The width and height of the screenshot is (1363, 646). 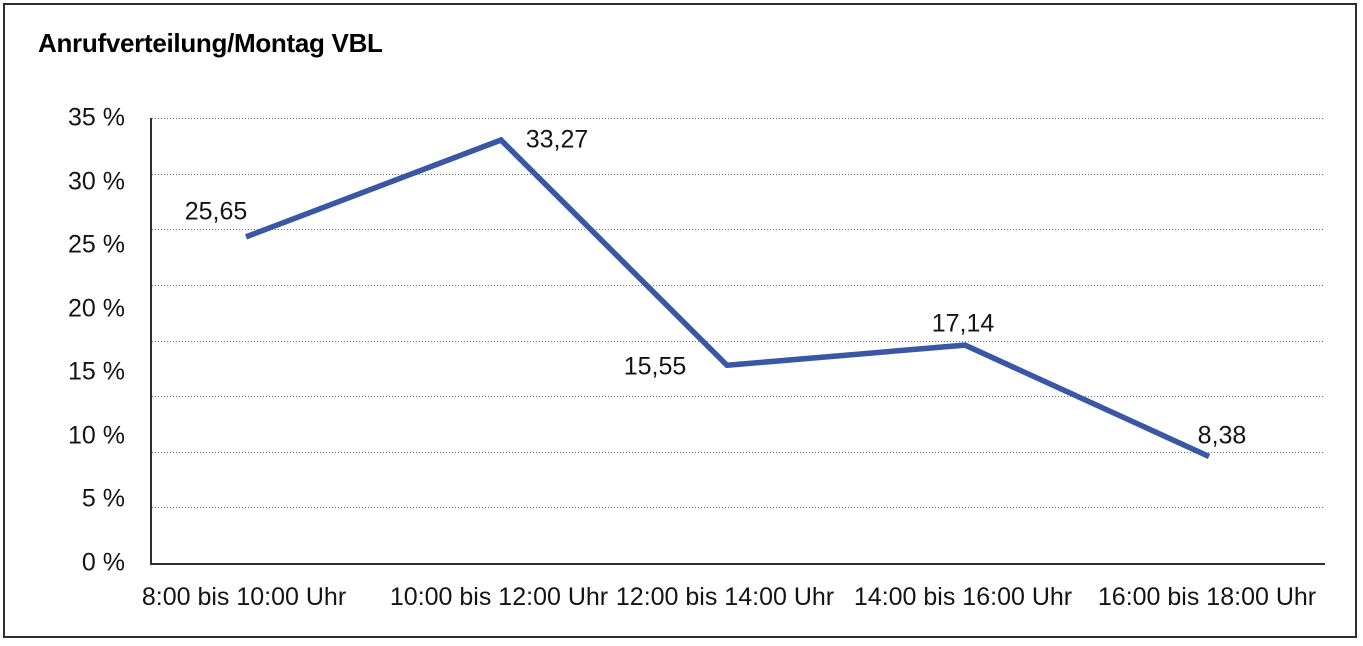 I want to click on x-category-label: 8:00 bis 10:00 Uhr, so click(x=244, y=597).